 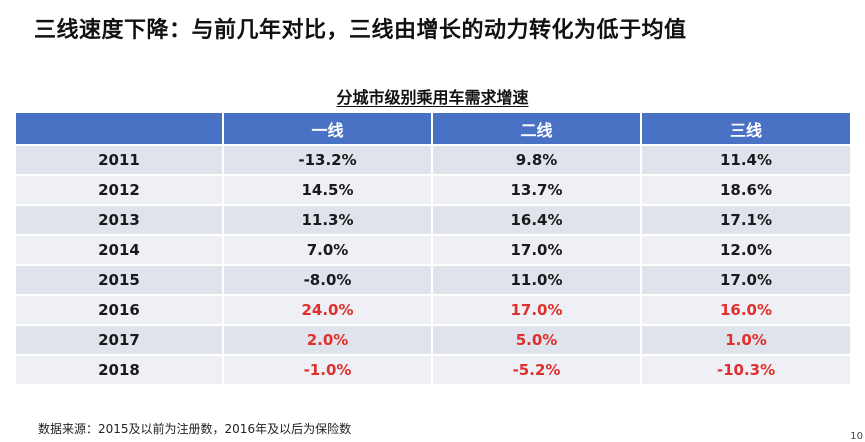 What do you see at coordinates (328, 249) in the screenshot?
I see `tier1-cell: 7.0%` at bounding box center [328, 249].